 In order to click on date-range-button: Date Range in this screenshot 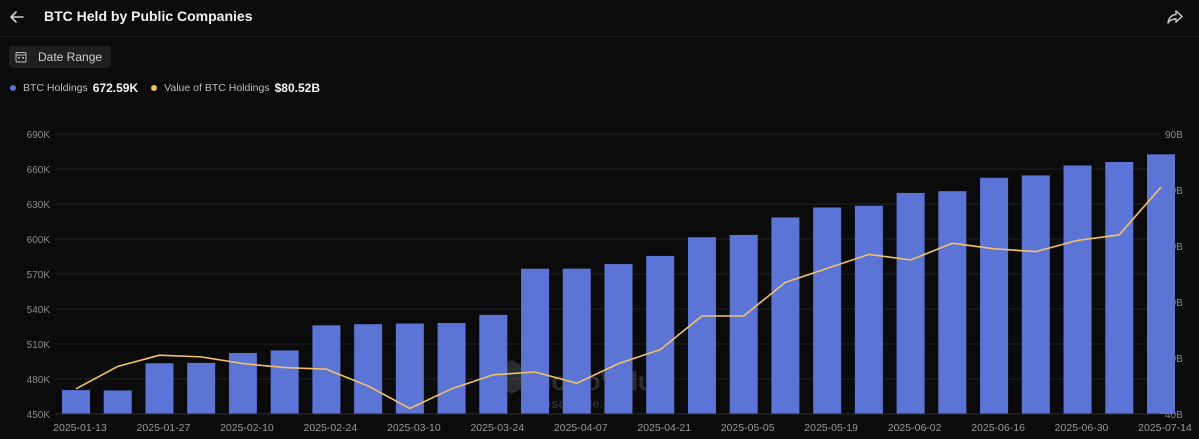, I will do `click(60, 57)`.